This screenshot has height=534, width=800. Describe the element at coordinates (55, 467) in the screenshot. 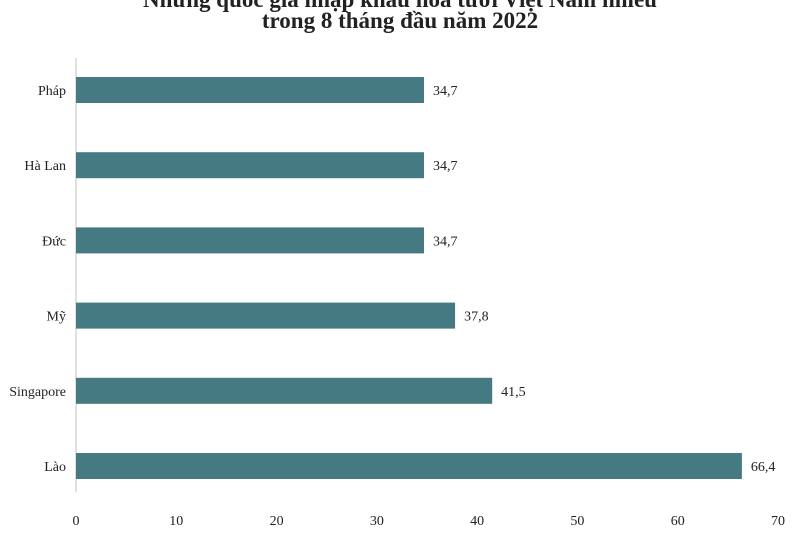

I see `category-label: Lào` at that location.